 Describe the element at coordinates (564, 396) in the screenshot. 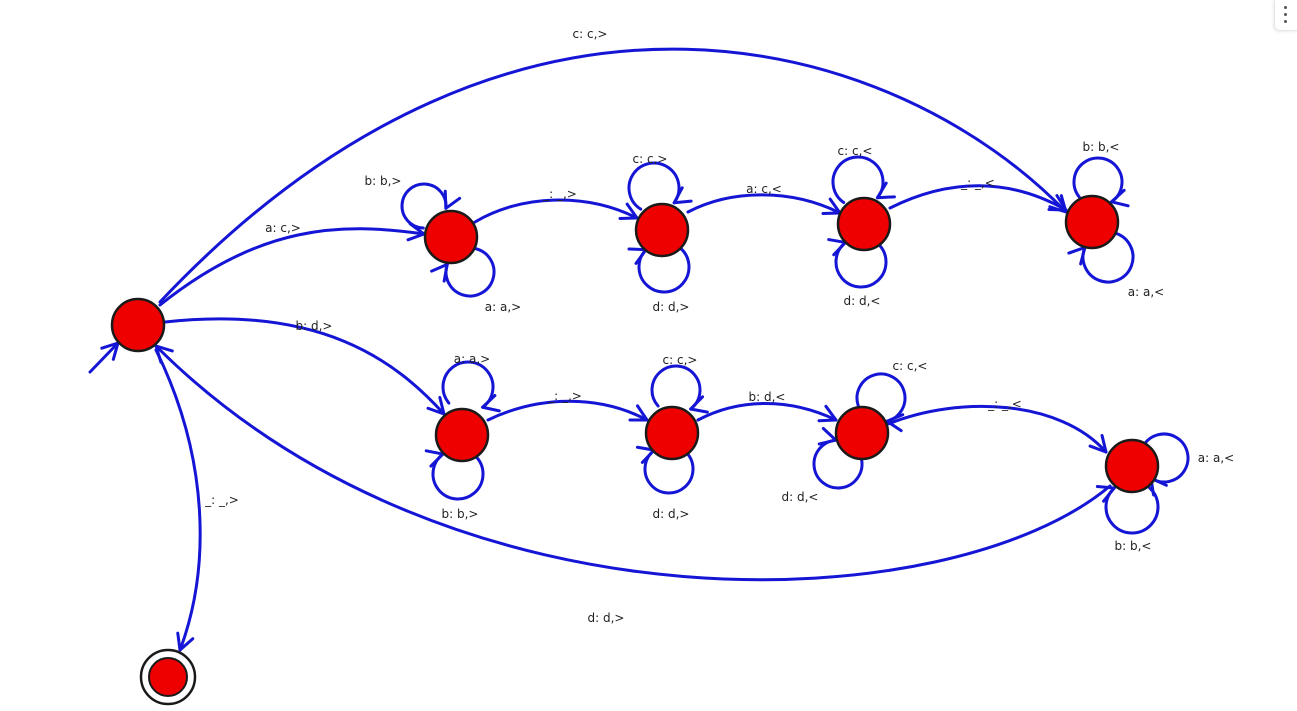

I see `transition-label-t-qB1-qB2: _: _,>` at that location.